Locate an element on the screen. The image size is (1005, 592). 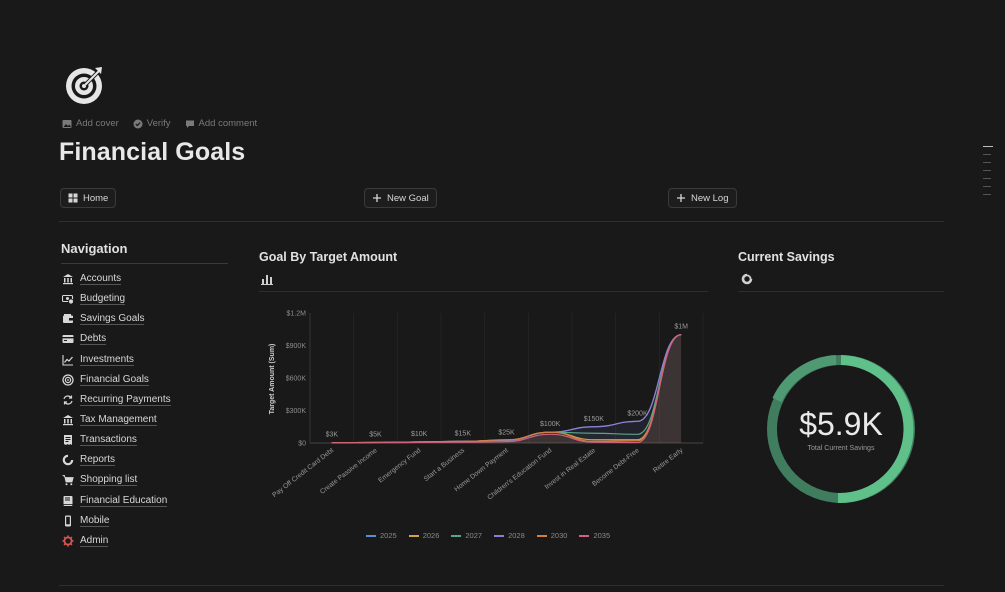
legend-label: 2025 is located at coordinates (388, 535).